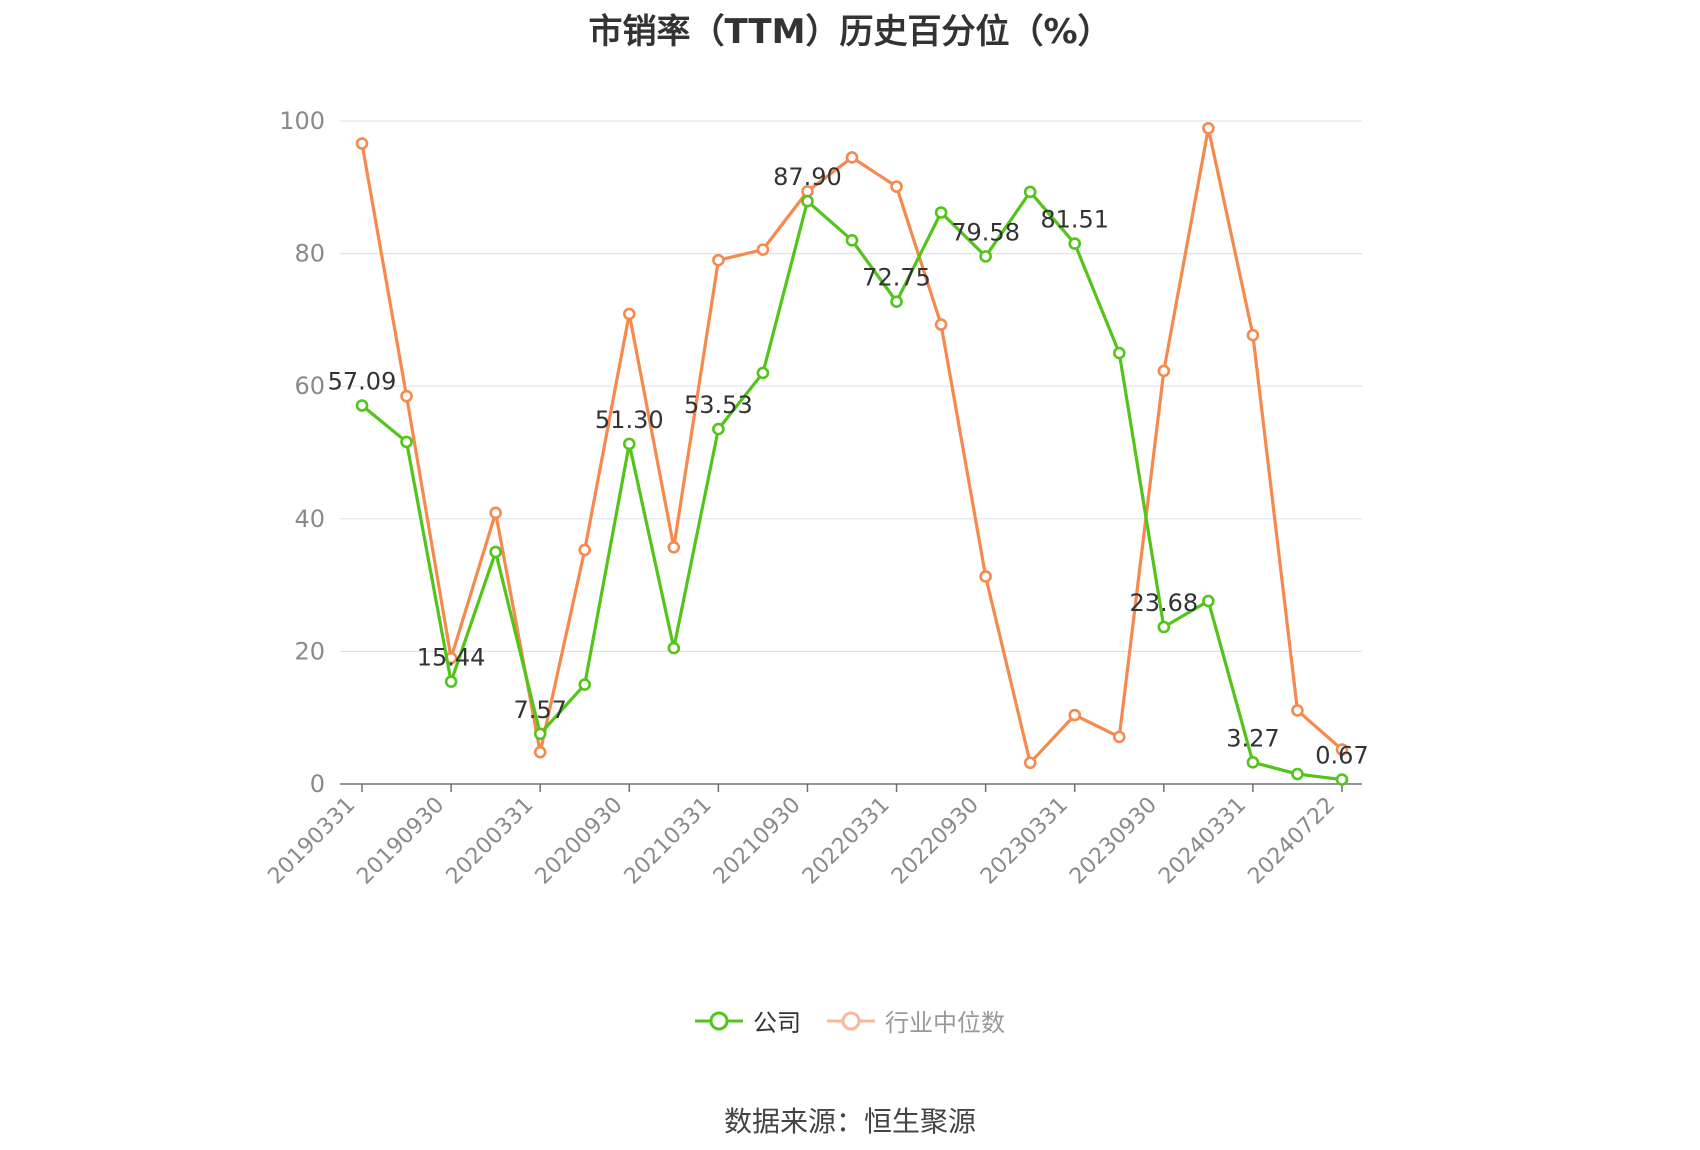 The image size is (1700, 1150). What do you see at coordinates (309, 254) in the screenshot?
I see `y-tick-label: 80` at bounding box center [309, 254].